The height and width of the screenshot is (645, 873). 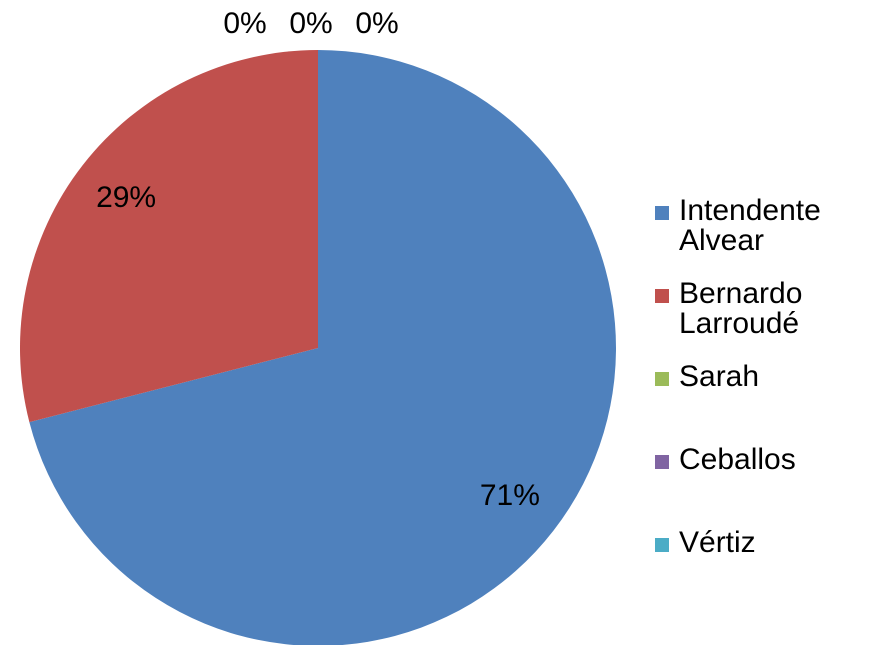 What do you see at coordinates (760, 569) in the screenshot?
I see `legend-item: Vértiz` at bounding box center [760, 569].